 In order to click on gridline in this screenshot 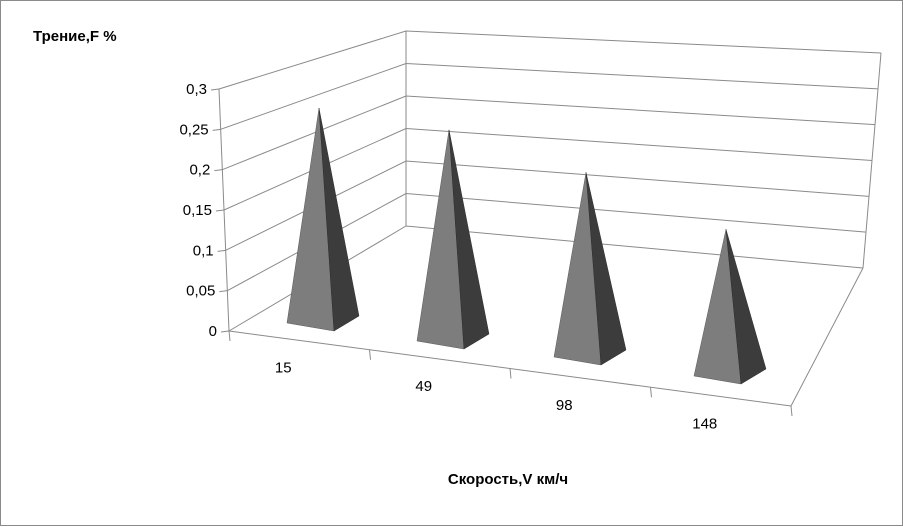, I will do `click(550, 60)`.